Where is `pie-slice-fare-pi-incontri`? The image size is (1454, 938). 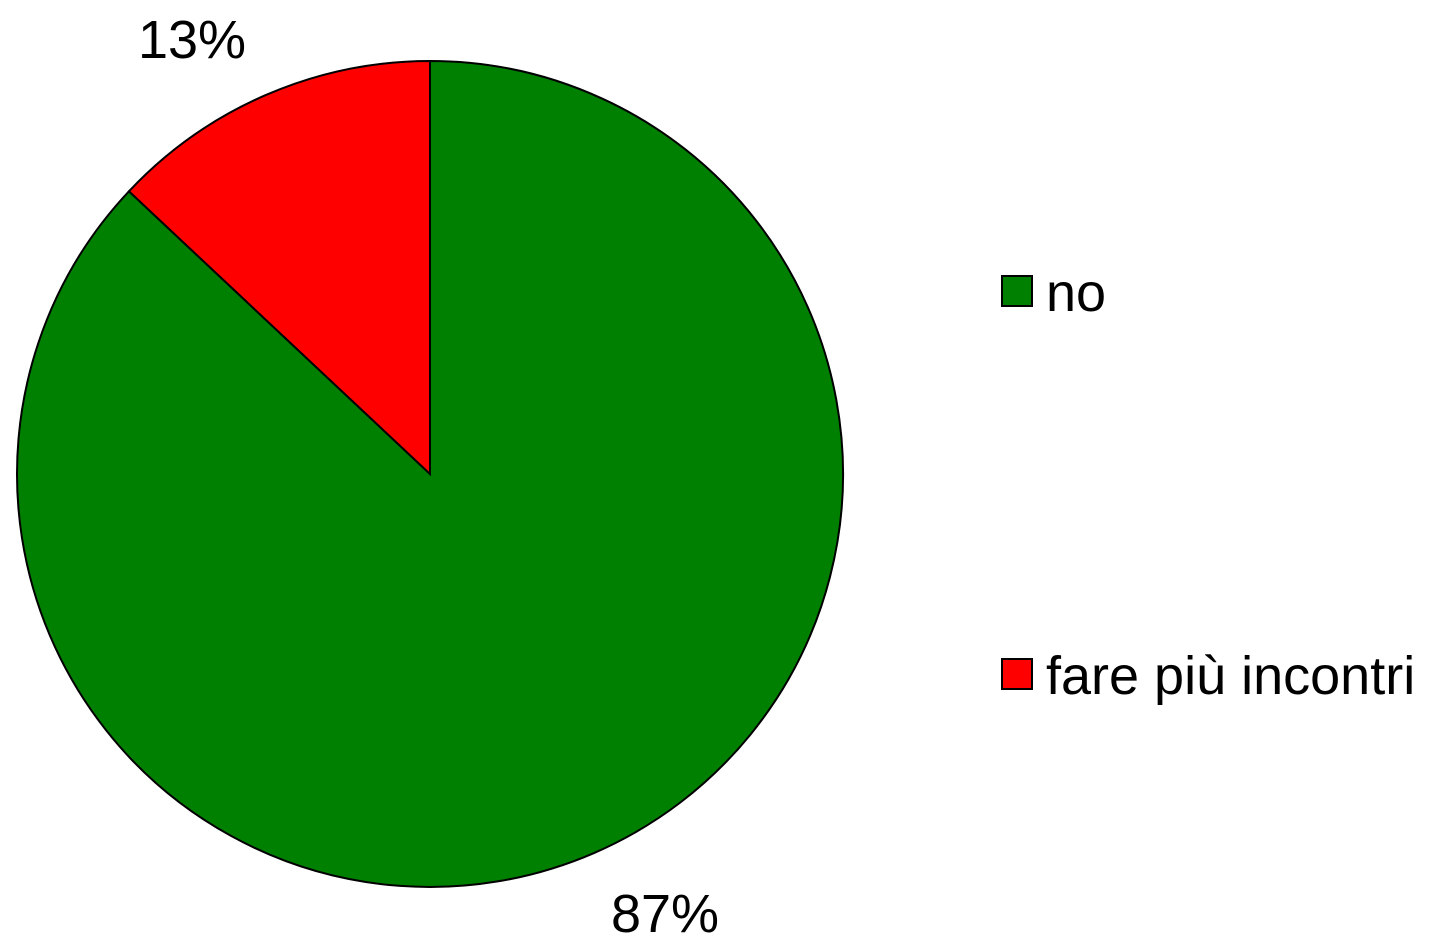
pie-slice-fare-pi-incontri is located at coordinates (279, 268).